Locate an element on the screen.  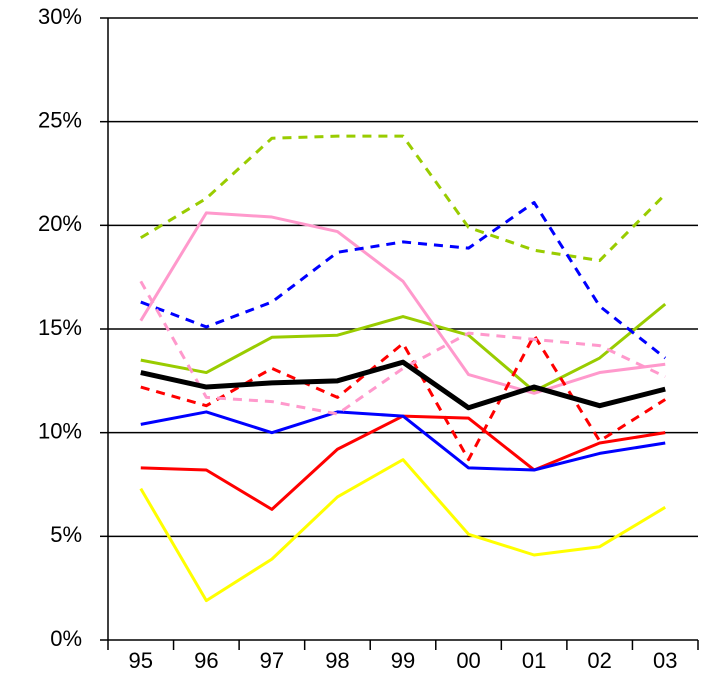
x-tick-label: 97 is located at coordinates (272, 660).